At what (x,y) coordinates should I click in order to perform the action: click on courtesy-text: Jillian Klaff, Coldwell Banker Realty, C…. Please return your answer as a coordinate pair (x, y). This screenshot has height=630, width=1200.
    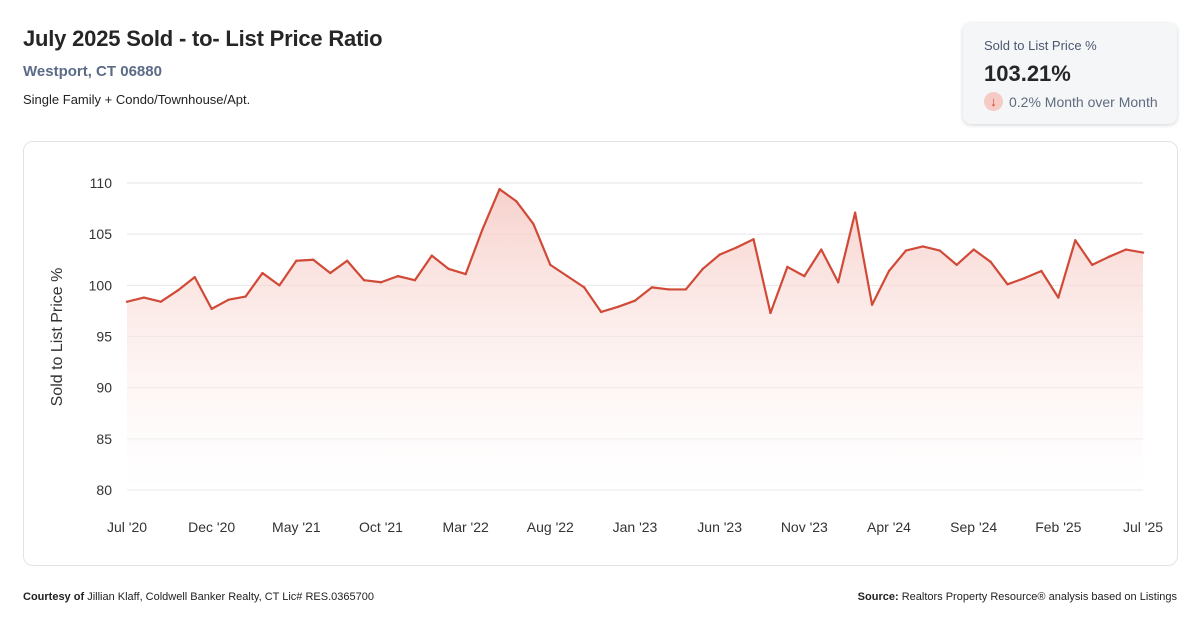
    Looking at the image, I should click on (230, 597).